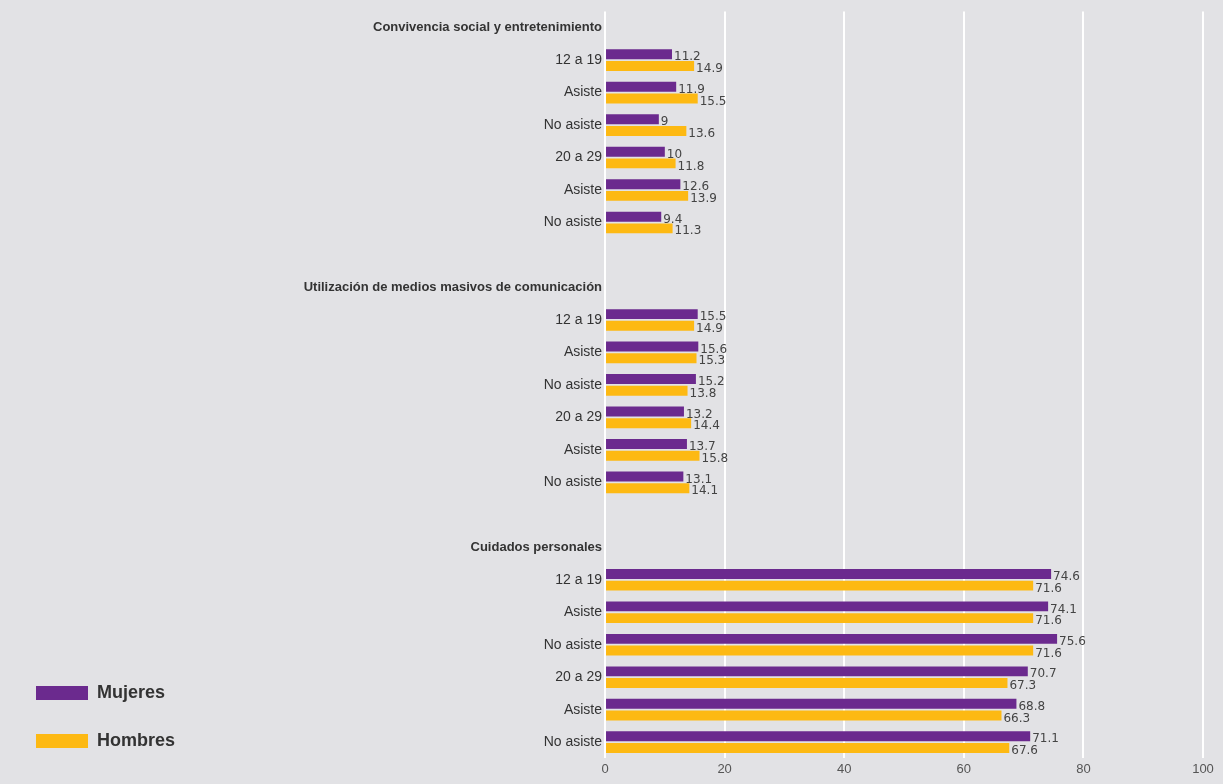 The width and height of the screenshot is (1223, 784). What do you see at coordinates (703, 198) in the screenshot?
I see `data-label: 13.9` at bounding box center [703, 198].